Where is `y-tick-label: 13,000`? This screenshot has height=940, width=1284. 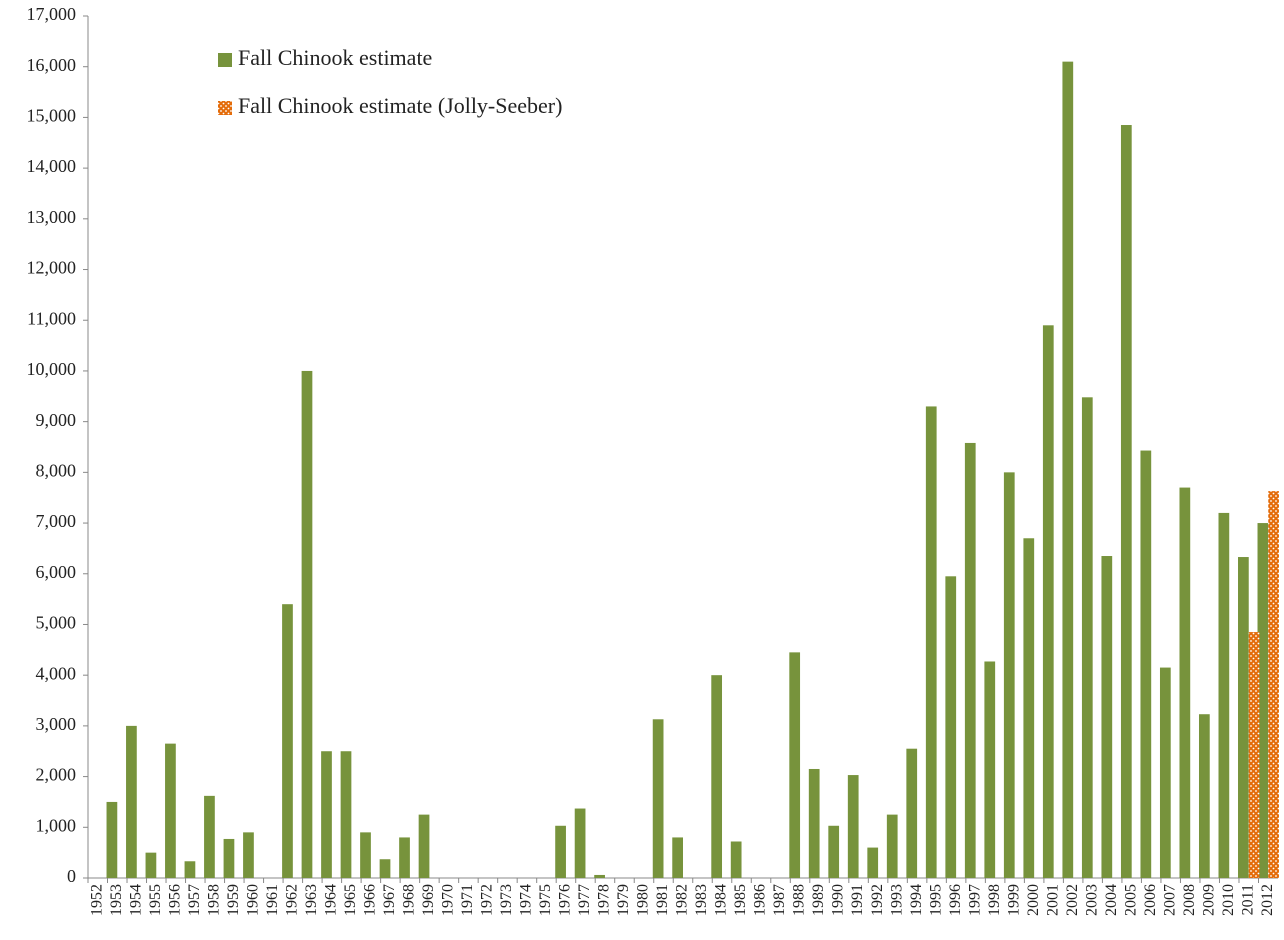 y-tick-label: 13,000 is located at coordinates (52, 217).